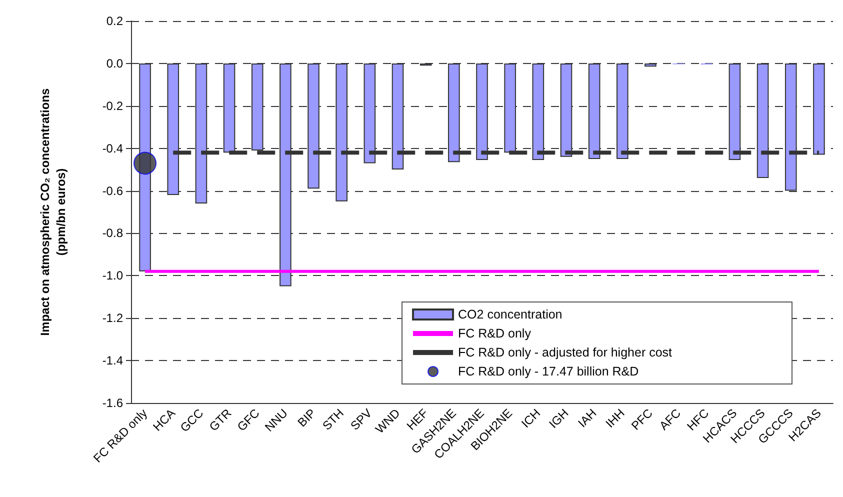 This screenshot has width=843, height=497. What do you see at coordinates (306, 418) in the screenshot?
I see `x-tick-label: BIP` at bounding box center [306, 418].